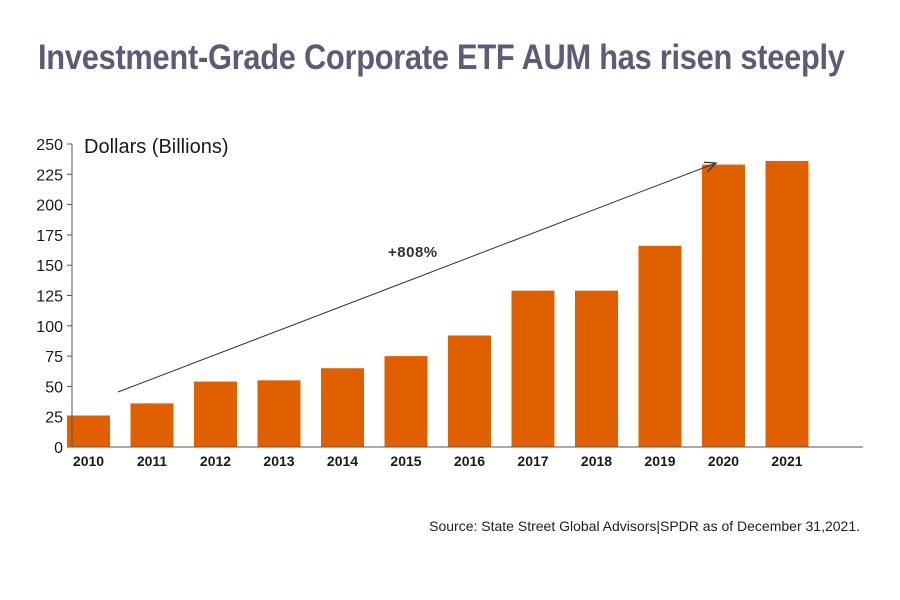 The image size is (900, 600). What do you see at coordinates (54, 387) in the screenshot?
I see `y-tick-label: 50` at bounding box center [54, 387].